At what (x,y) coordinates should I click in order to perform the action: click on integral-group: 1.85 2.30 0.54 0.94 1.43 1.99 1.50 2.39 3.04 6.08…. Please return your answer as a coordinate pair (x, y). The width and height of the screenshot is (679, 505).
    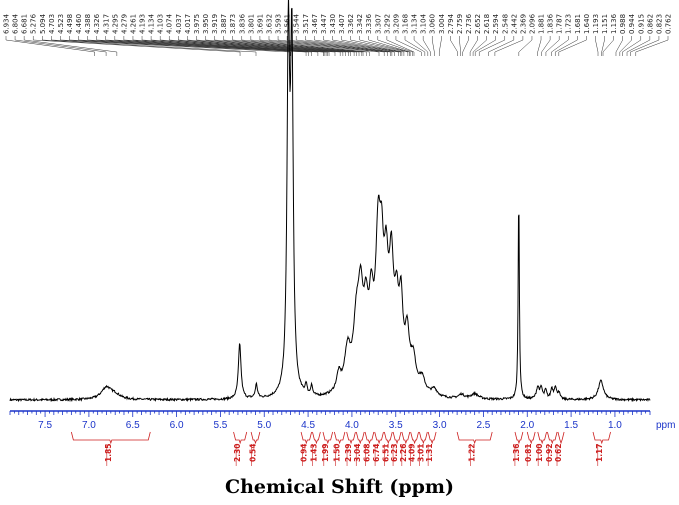
    Looking at the image, I should click on (340, 448).